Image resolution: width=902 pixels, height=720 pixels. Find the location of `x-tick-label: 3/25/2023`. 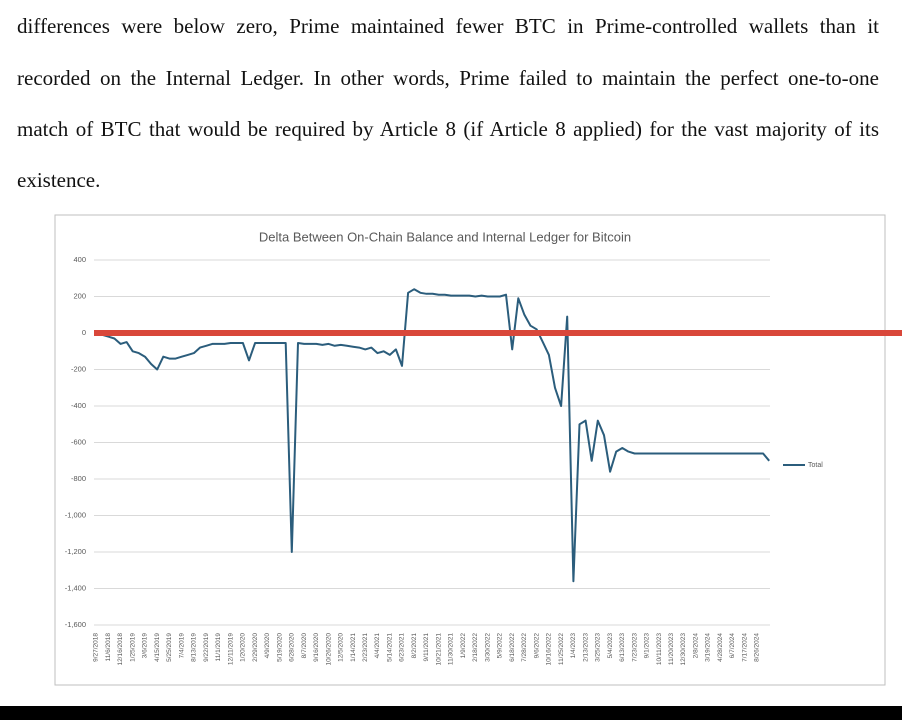

x-tick-label: 3/25/2023 is located at coordinates (598, 647).